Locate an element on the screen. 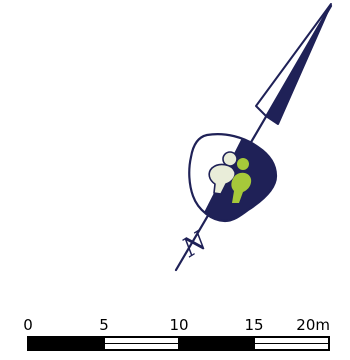  scale-label-10: 10 is located at coordinates (178, 325).